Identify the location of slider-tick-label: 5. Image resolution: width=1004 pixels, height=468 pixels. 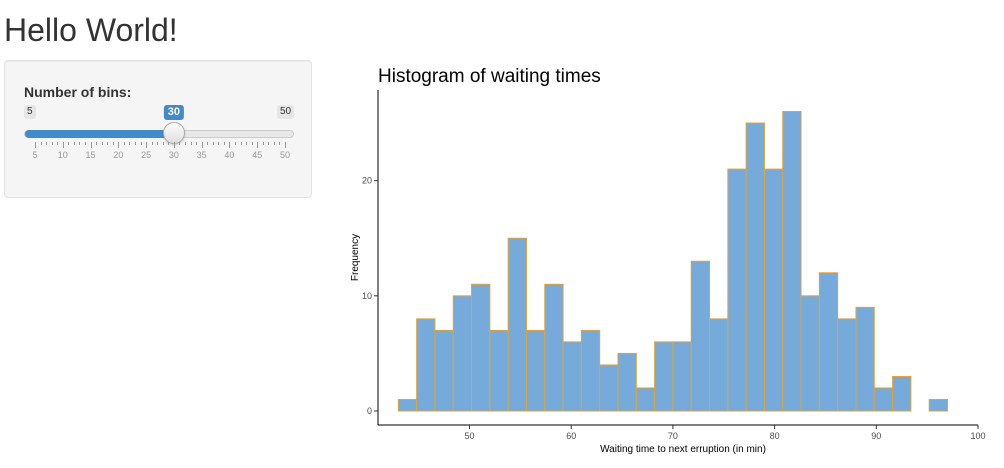
(35, 155).